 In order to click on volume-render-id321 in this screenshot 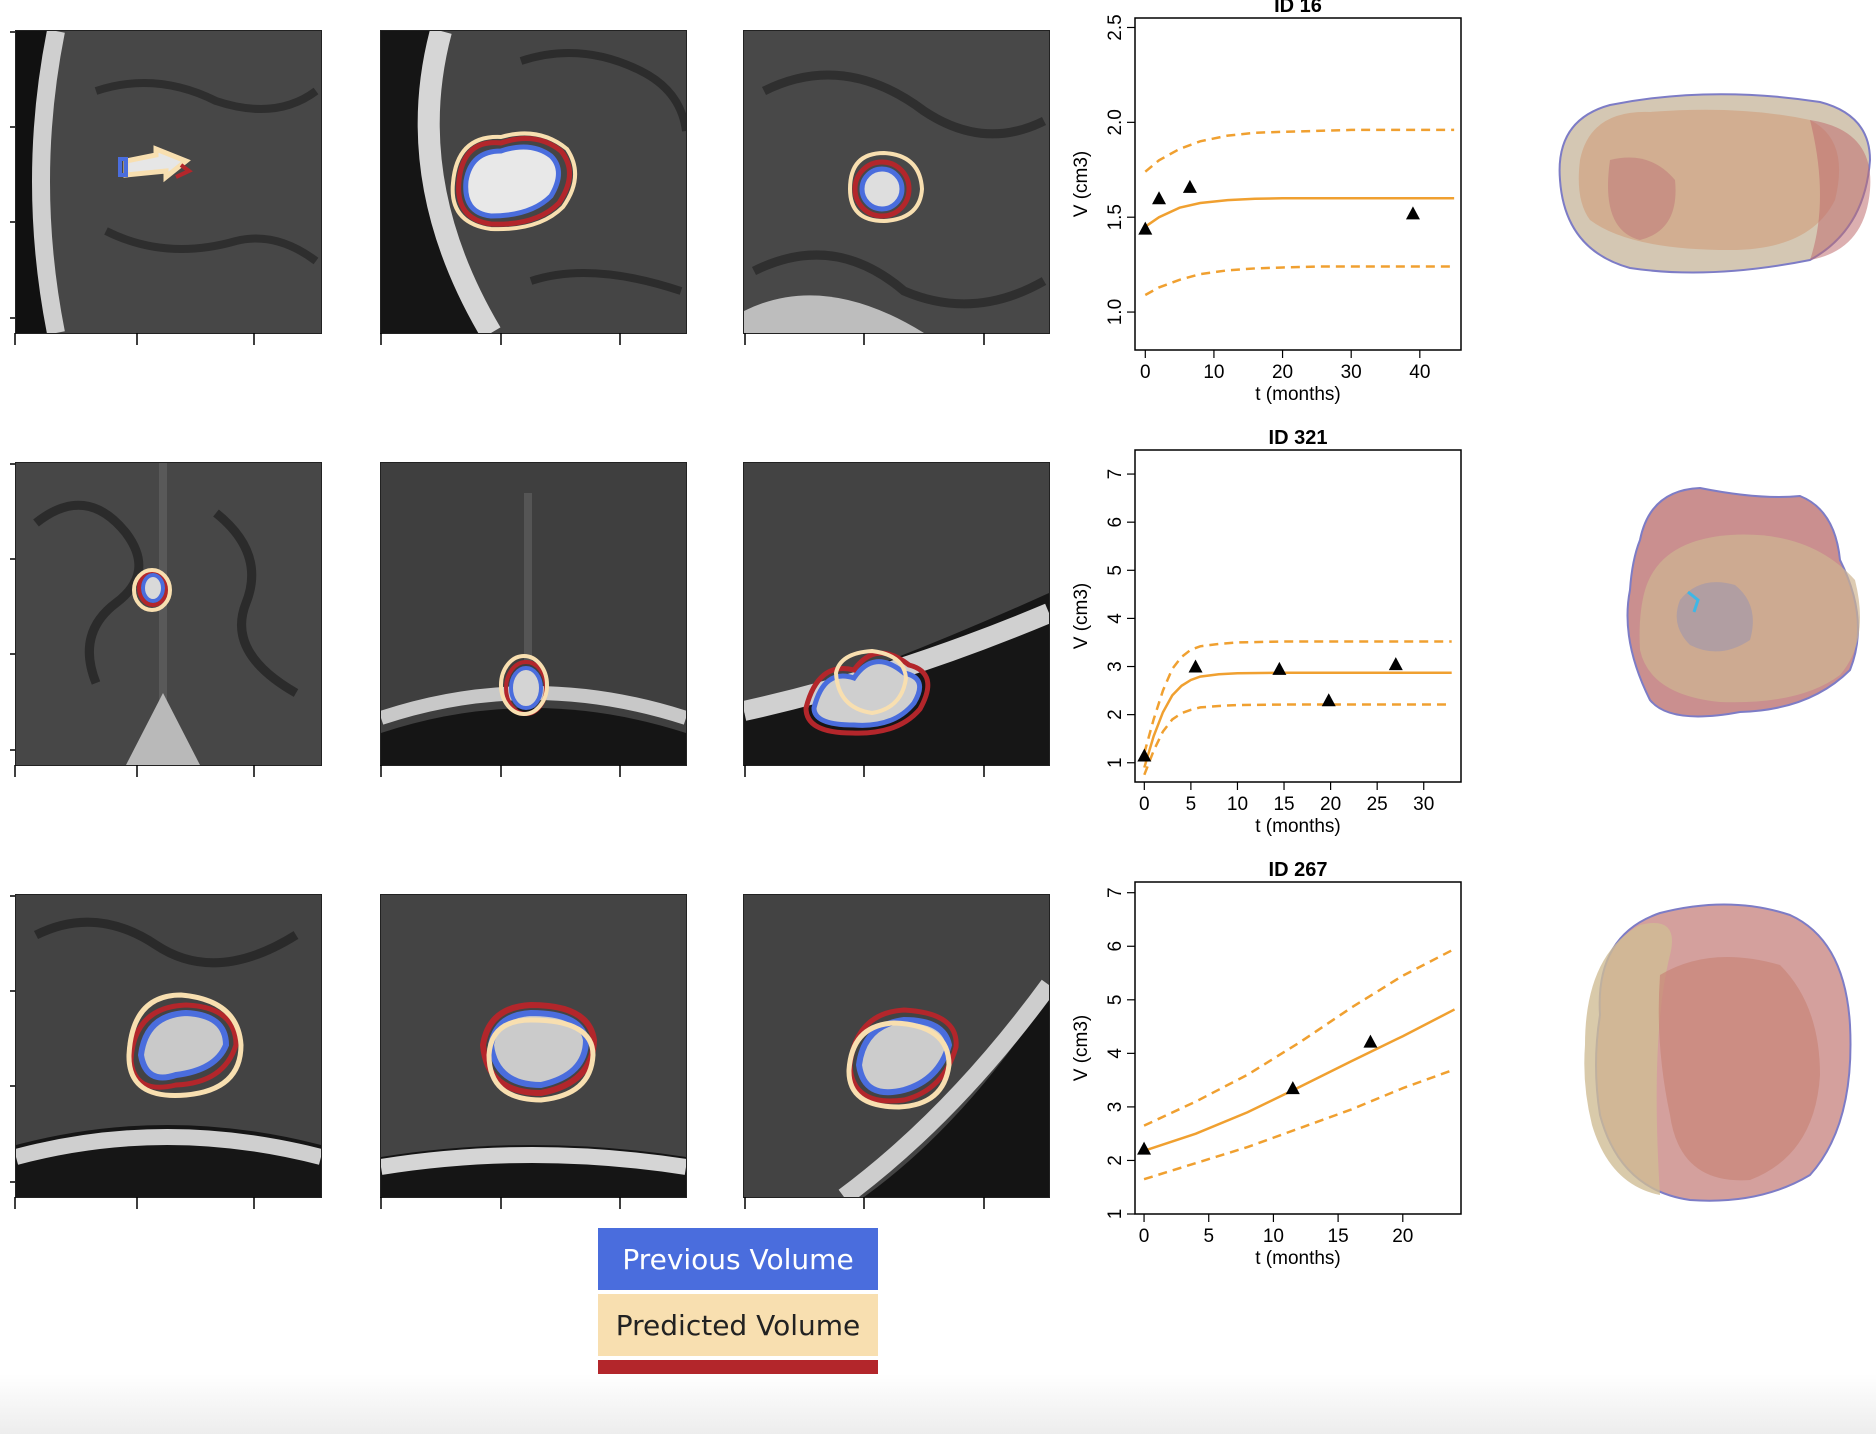, I will do `click(1743, 602)`.